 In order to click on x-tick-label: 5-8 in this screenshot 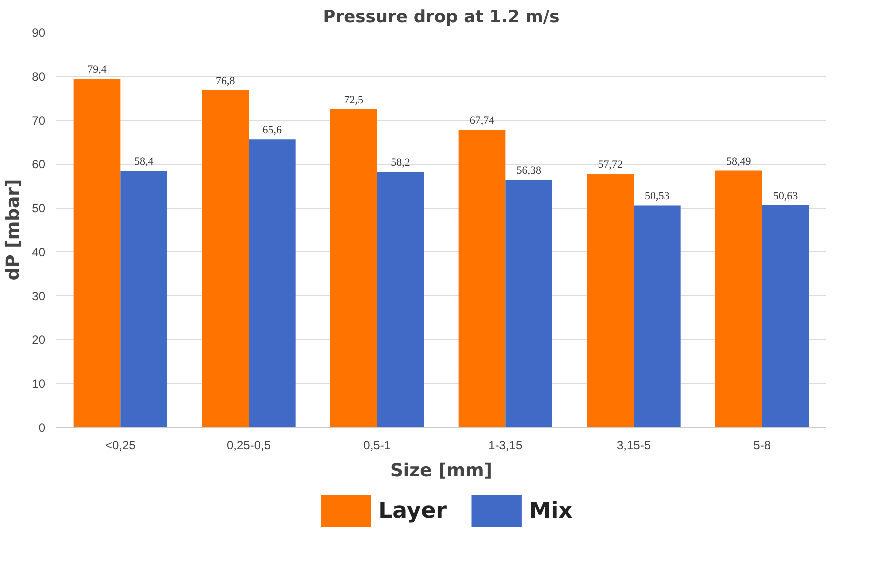, I will do `click(763, 445)`.